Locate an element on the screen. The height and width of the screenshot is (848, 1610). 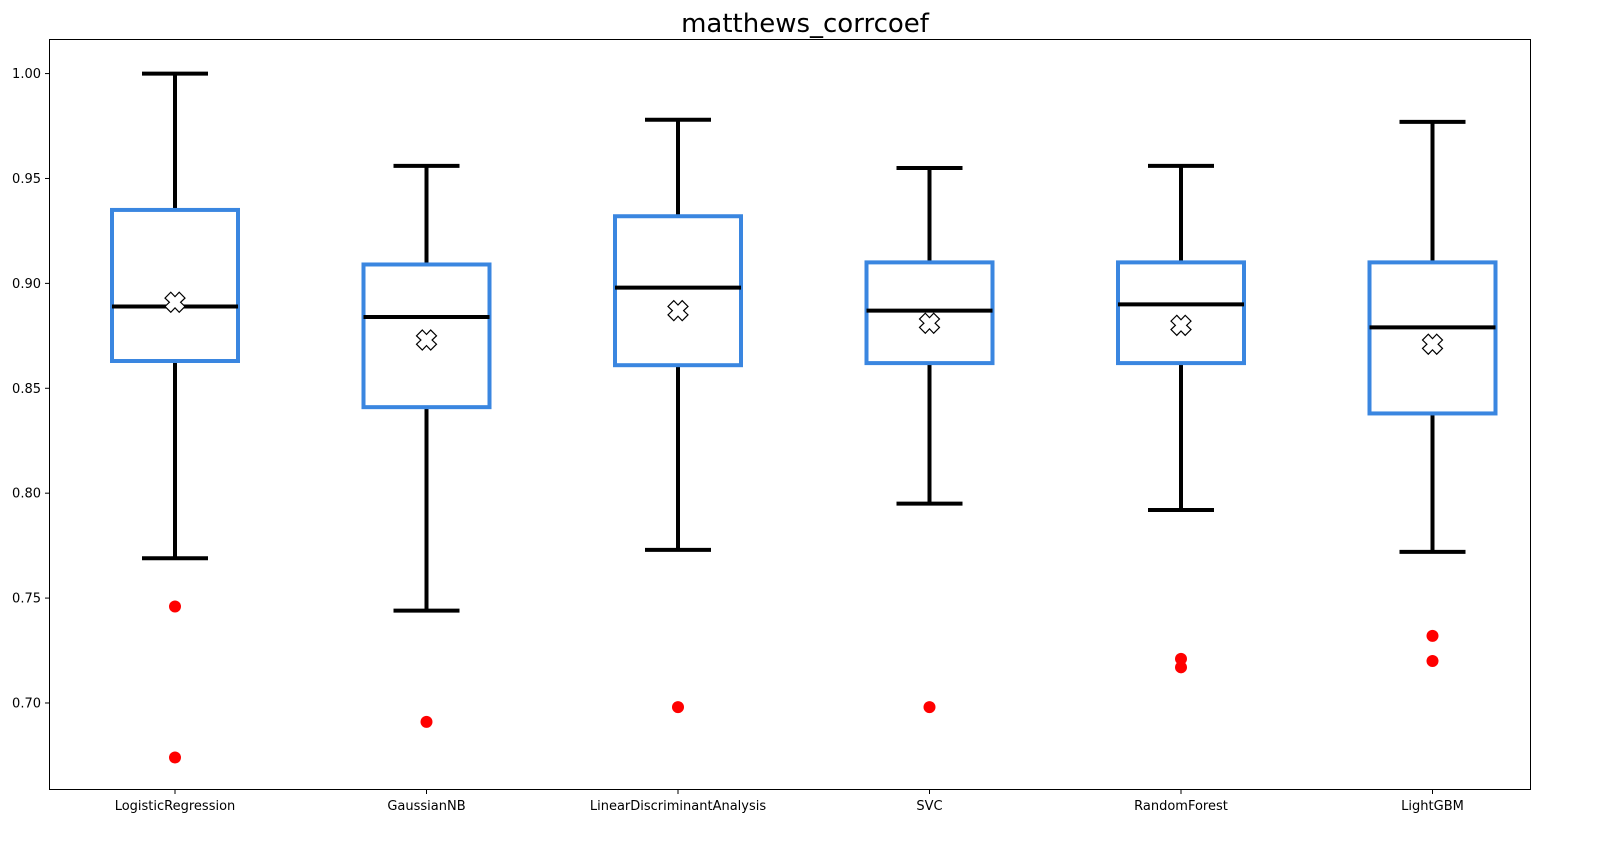
x-tick-label: LinearDiscriminantAnalysis is located at coordinates (678, 806).